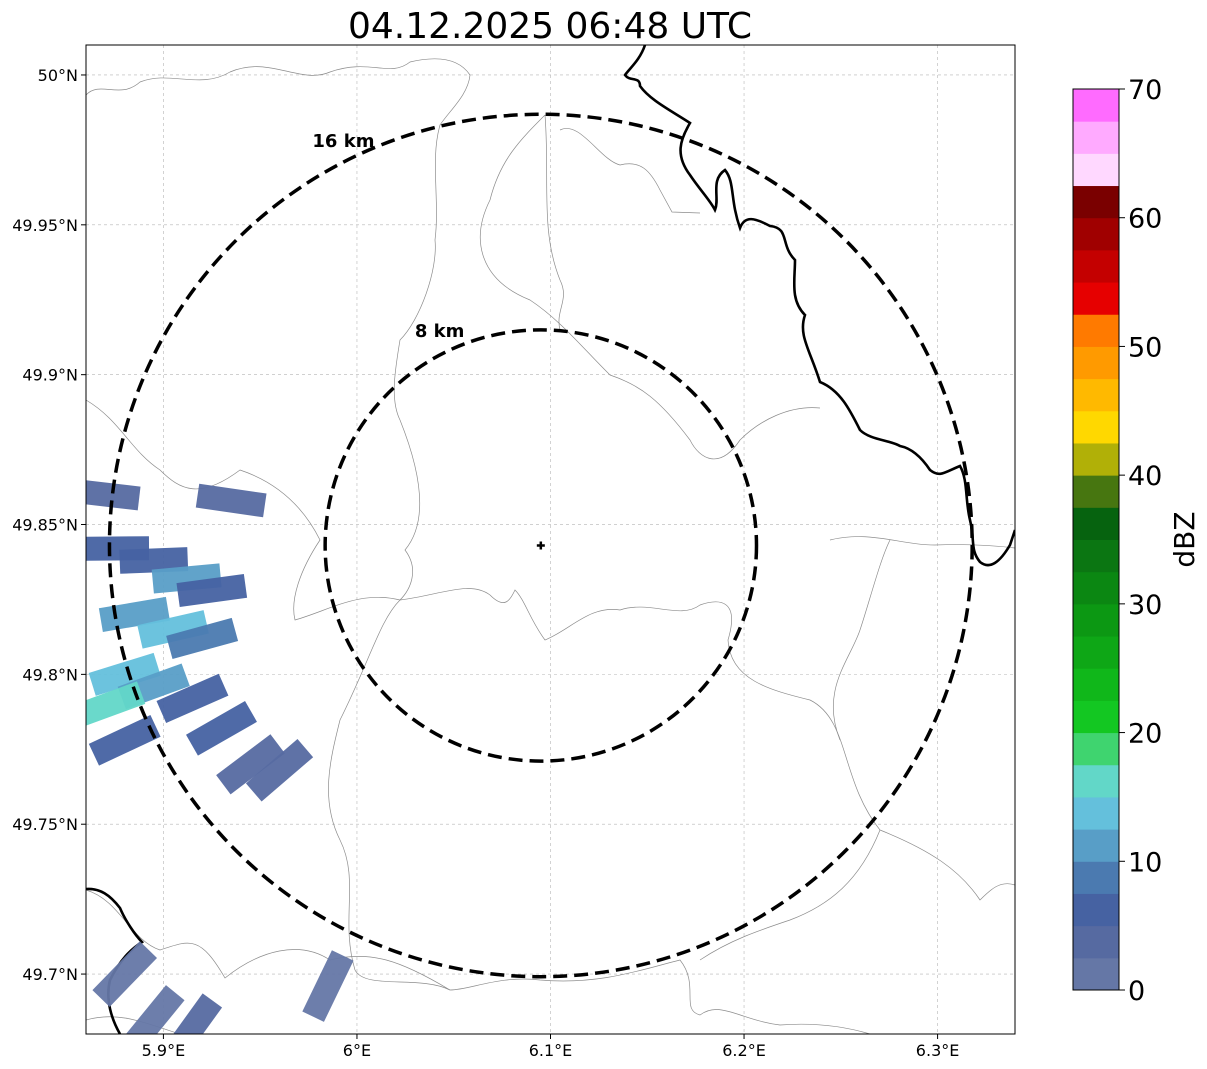 The image size is (1207, 1069). I want to click on colorbar-frame, so click(1096, 539).